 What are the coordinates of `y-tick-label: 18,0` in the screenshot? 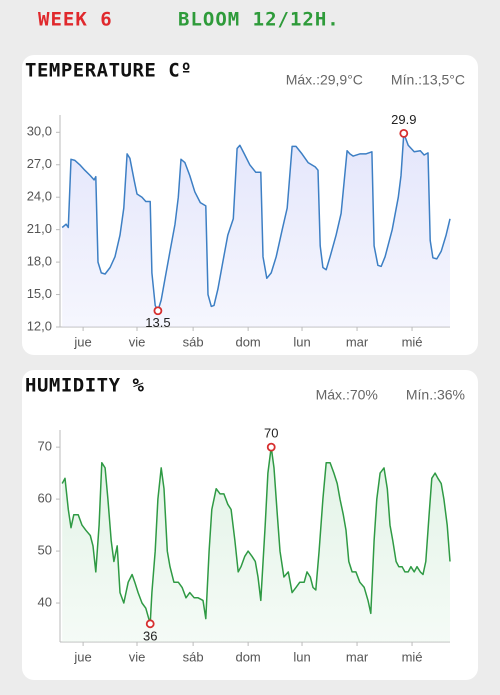 It's located at (39, 261).